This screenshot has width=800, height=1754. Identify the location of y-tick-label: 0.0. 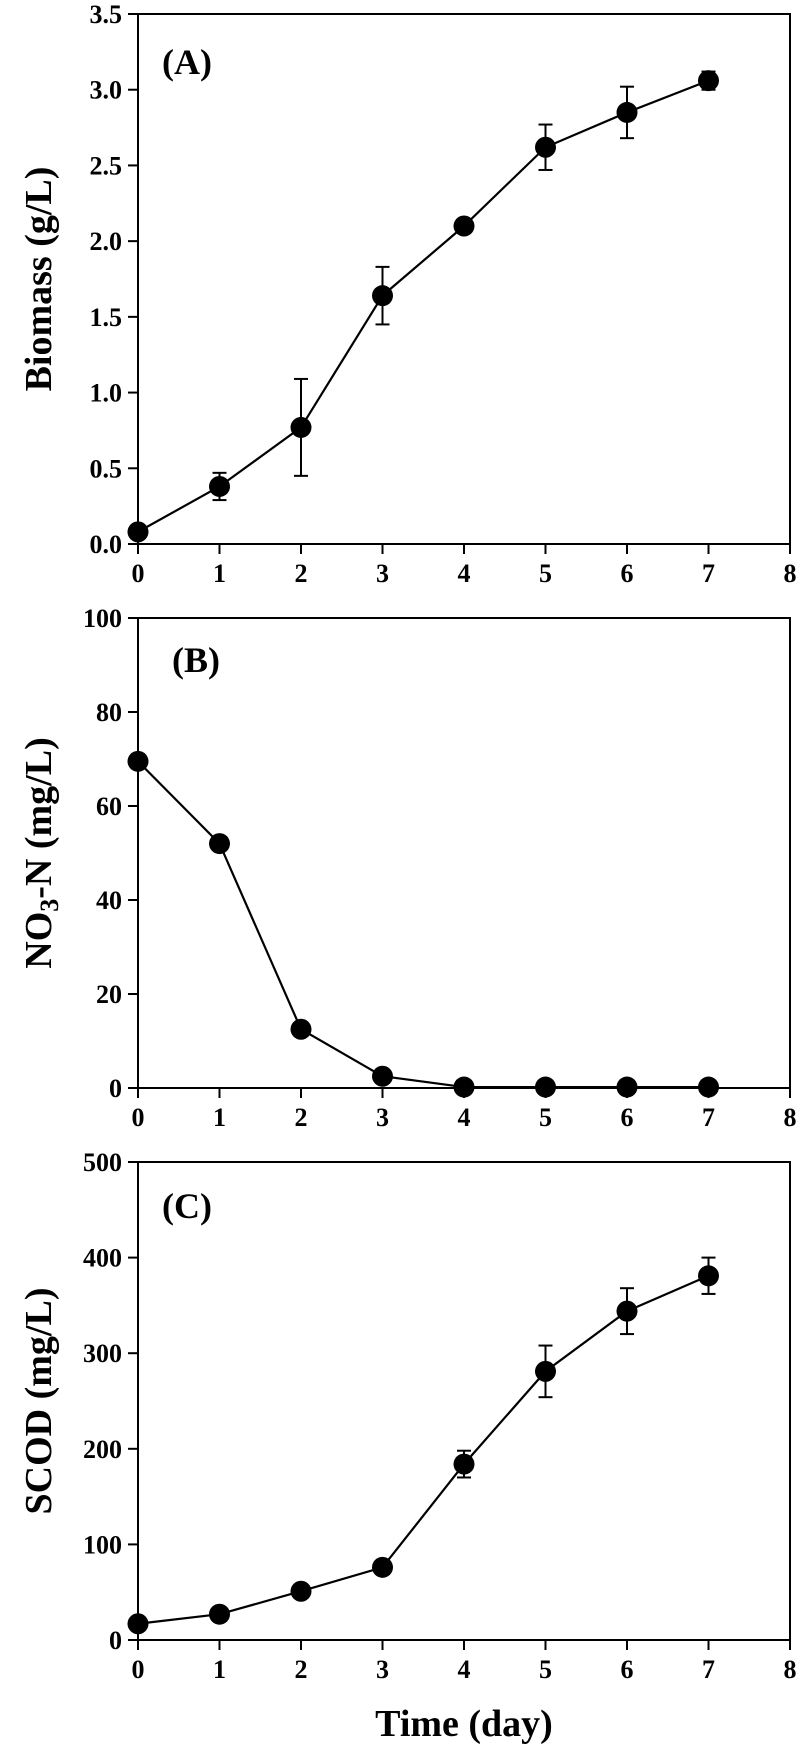
(106, 544).